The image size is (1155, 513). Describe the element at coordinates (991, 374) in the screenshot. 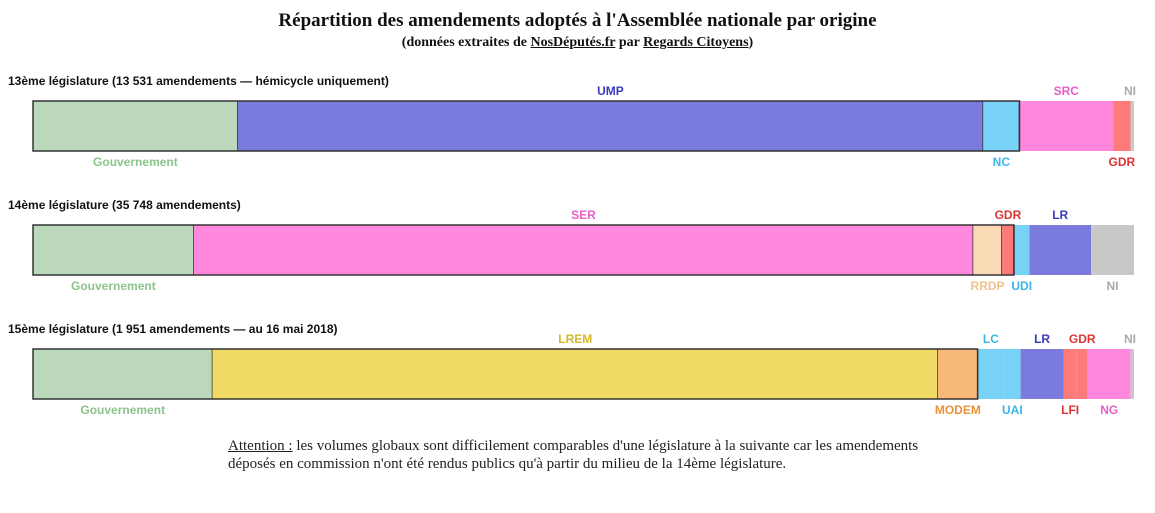

I see `bar-segment-lc` at that location.